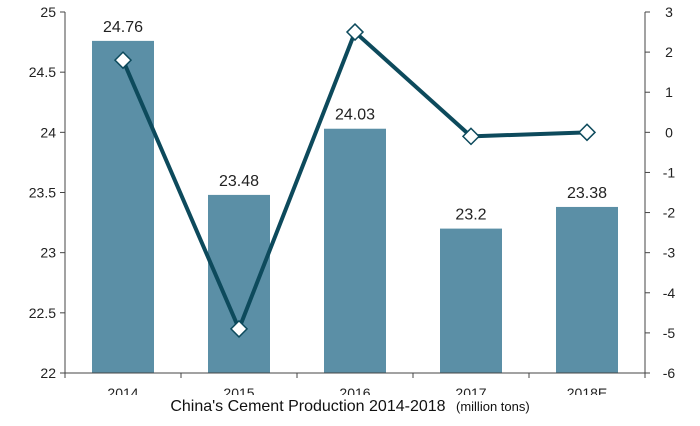 This screenshot has height=426, width=700. I want to click on growth-marker-2015, so click(239, 328).